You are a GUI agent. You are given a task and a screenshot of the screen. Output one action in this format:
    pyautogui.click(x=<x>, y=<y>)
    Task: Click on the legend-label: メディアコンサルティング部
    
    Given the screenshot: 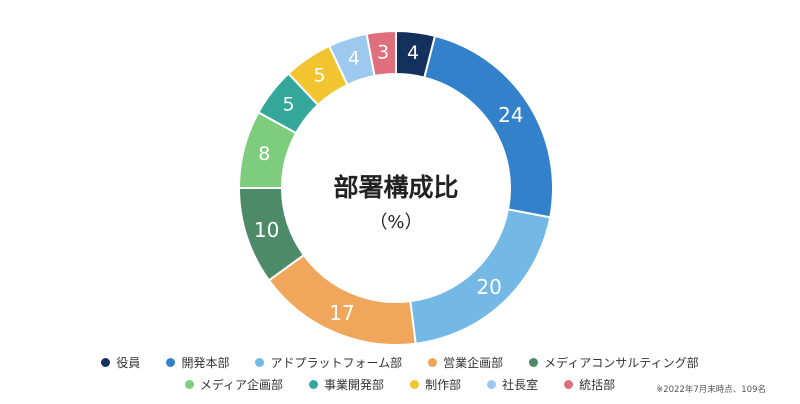 What is the action you would take?
    pyautogui.click(x=621, y=363)
    